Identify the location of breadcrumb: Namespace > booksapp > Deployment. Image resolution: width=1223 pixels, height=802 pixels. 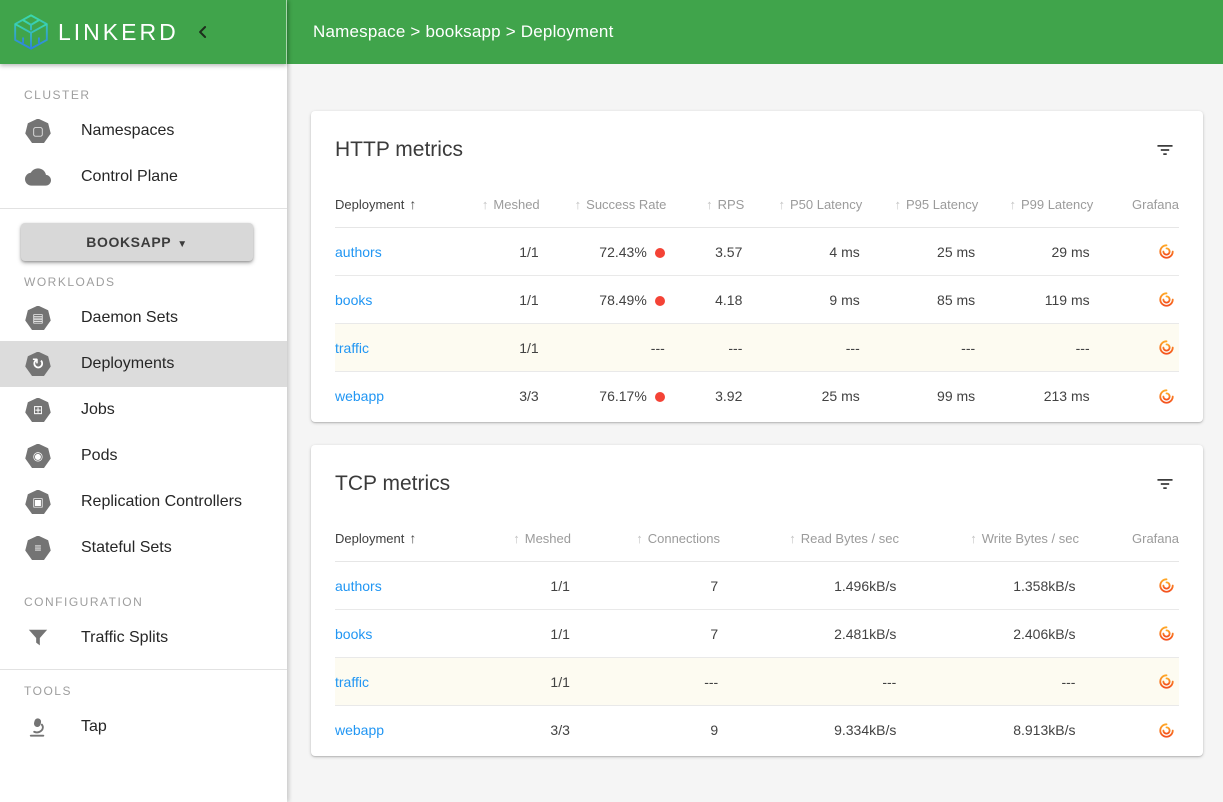
(463, 31).